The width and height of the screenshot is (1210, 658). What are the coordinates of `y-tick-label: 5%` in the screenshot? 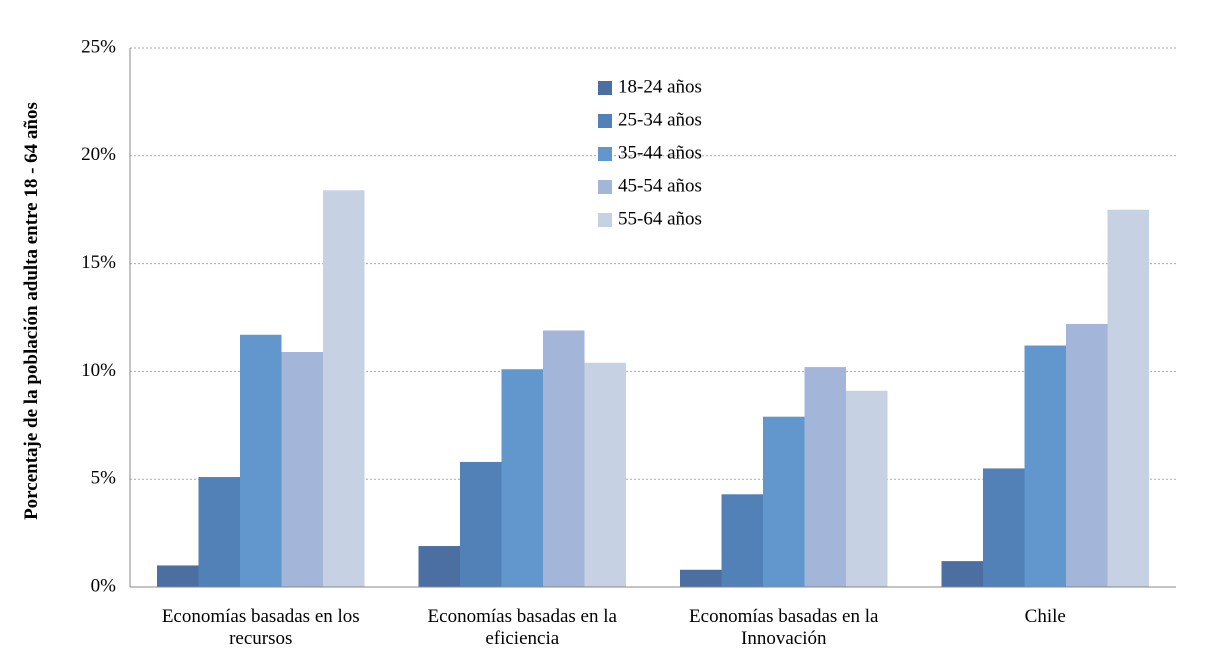 It's located at (104, 478).